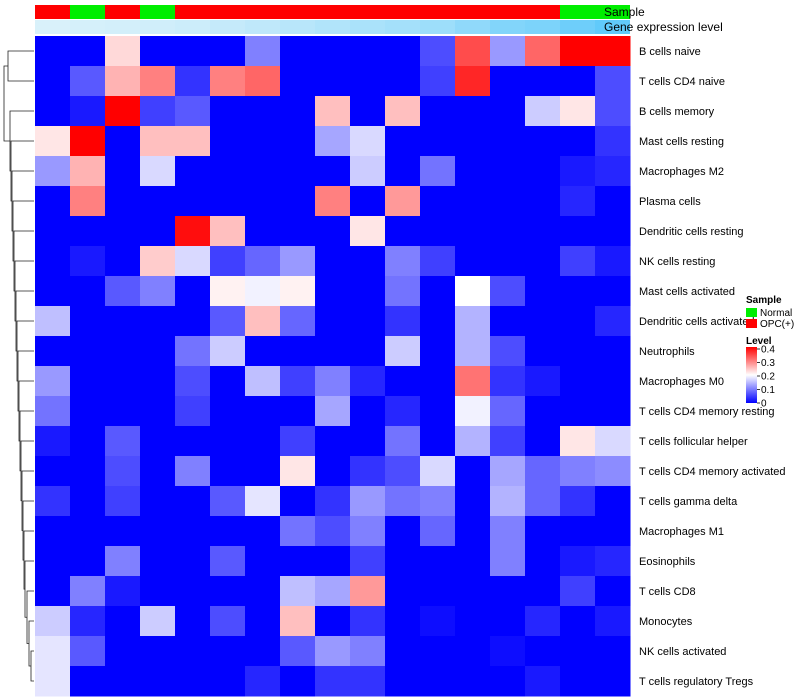  I want to click on dendrogram-branch, so click(20, 66).